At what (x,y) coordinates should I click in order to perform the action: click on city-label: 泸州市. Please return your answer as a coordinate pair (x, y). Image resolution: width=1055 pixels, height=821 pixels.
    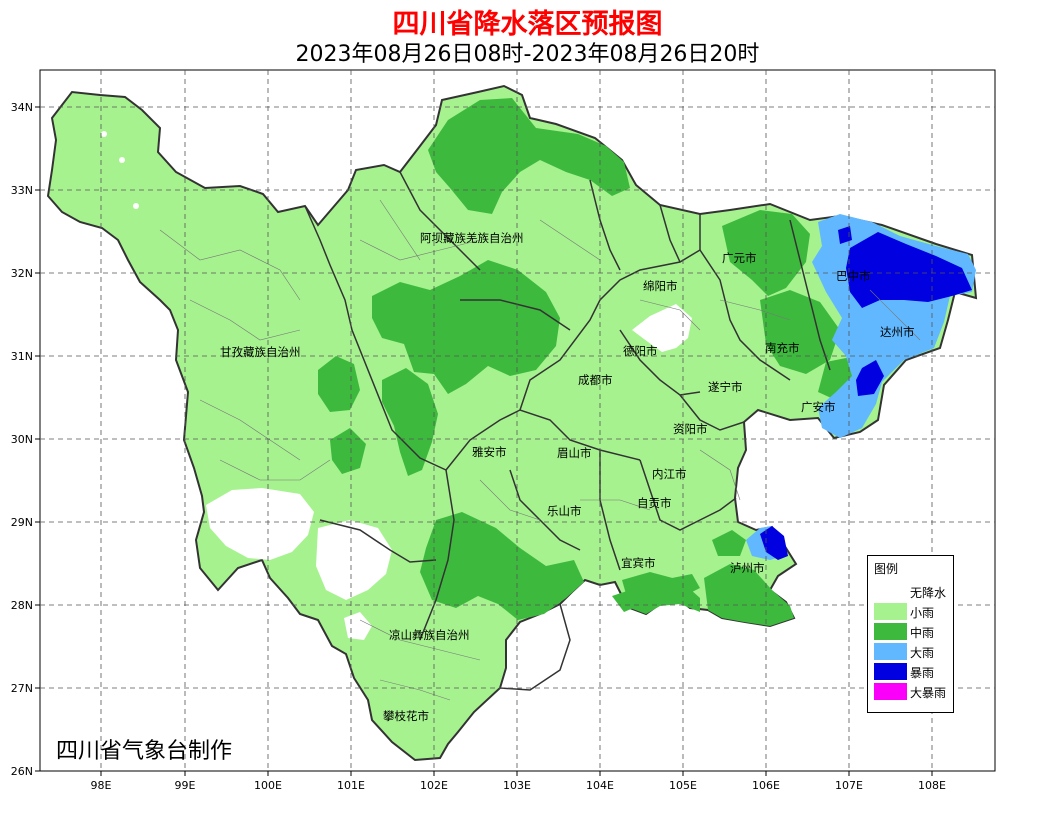
    Looking at the image, I should click on (747, 568).